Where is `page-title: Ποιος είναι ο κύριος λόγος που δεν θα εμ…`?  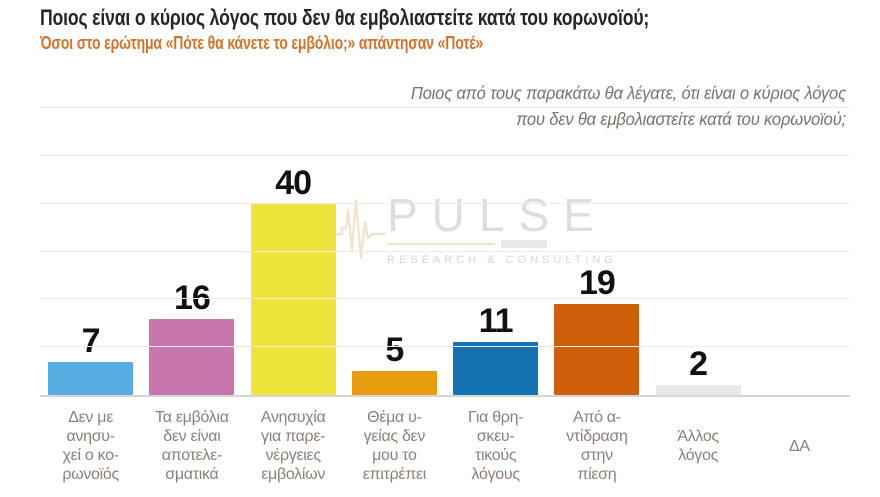
page-title: Ποιος είναι ο κύριος λόγος που δεν θα εμ… is located at coordinates (345, 17).